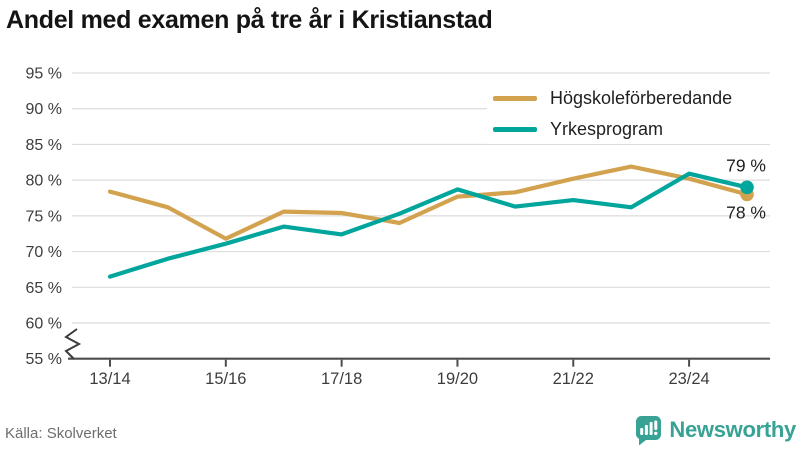 This screenshot has height=450, width=800. Describe the element at coordinates (44, 288) in the screenshot. I see `y-tick-label: 65 %` at that location.